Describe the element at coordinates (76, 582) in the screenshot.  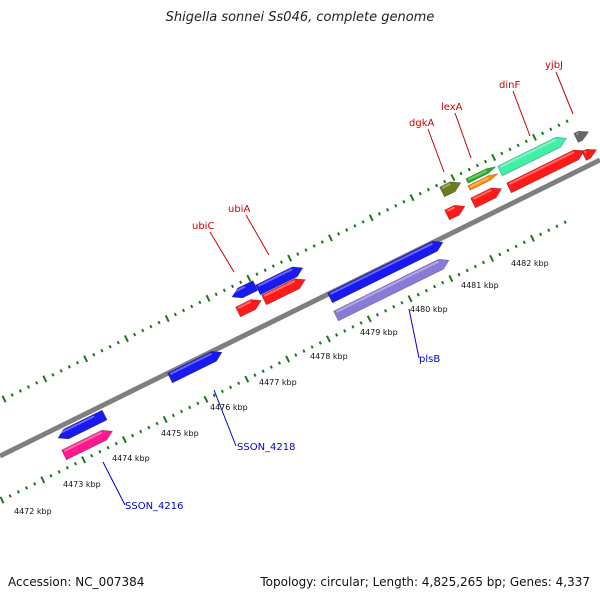
I see `accession-text: Accession: NC_007384` at that location.